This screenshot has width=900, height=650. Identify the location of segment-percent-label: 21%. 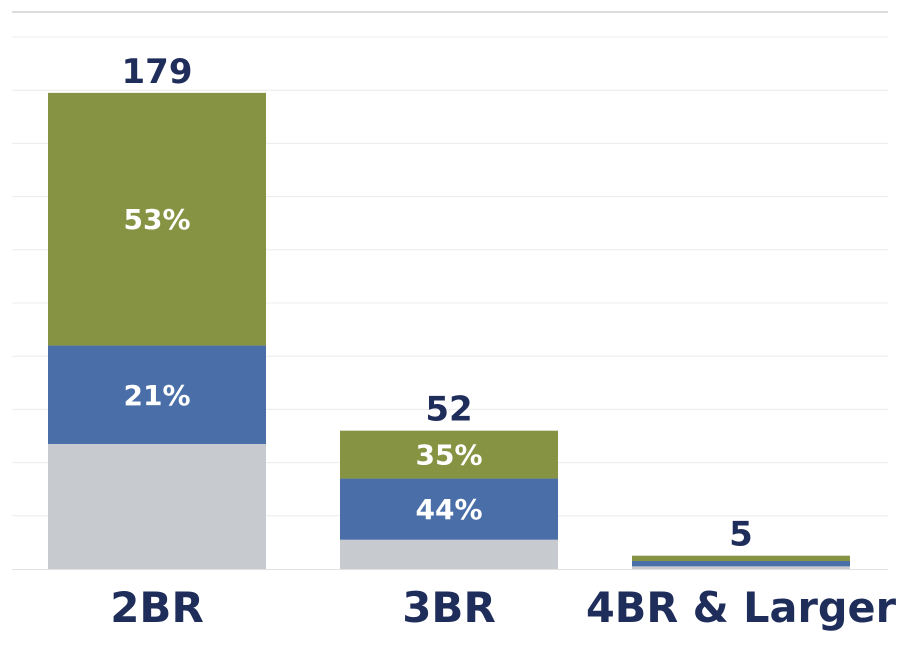
(156, 395).